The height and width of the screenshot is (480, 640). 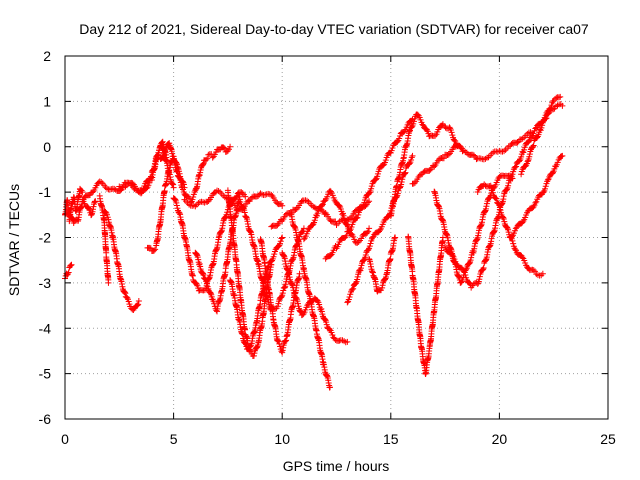 I want to click on y-tick-label: -3, so click(x=45, y=283).